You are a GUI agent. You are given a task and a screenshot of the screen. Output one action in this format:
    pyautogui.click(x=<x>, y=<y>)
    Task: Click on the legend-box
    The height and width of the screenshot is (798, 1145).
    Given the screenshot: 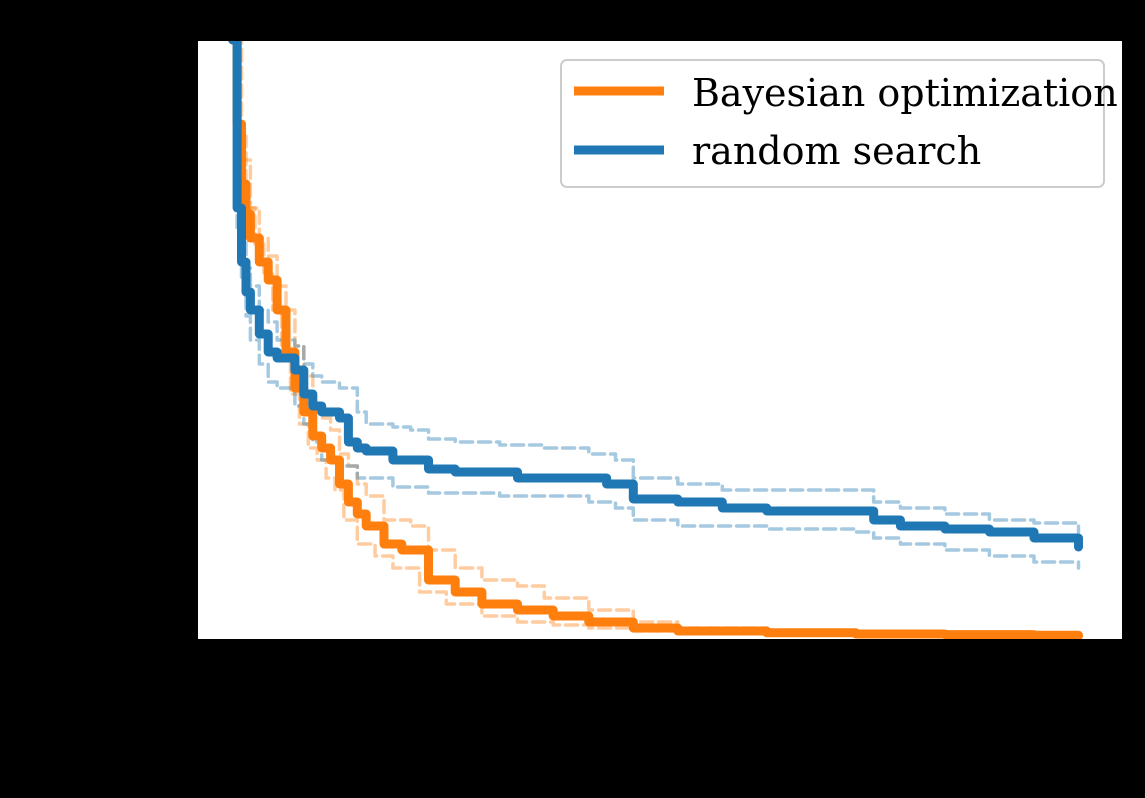 What is the action you would take?
    pyautogui.click(x=832, y=123)
    